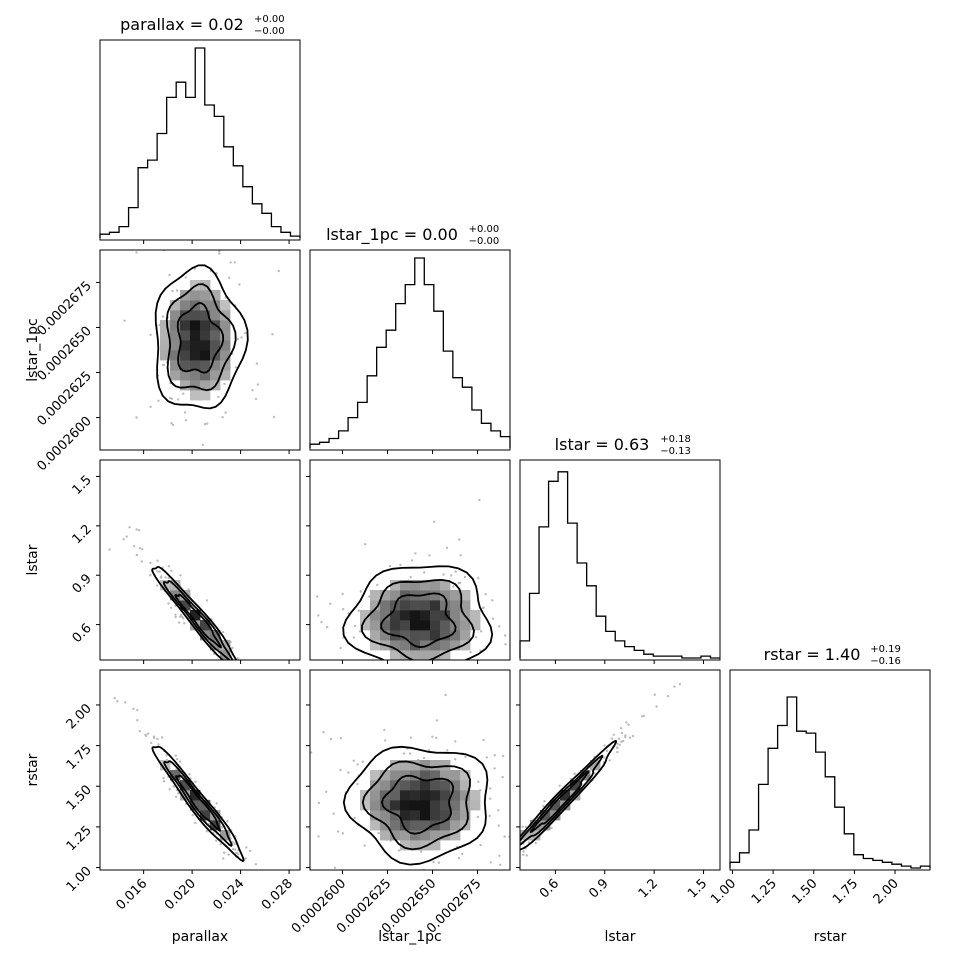  Describe the element at coordinates (180, 894) in the screenshot. I see `x-tick-label: 0.020` at that location.